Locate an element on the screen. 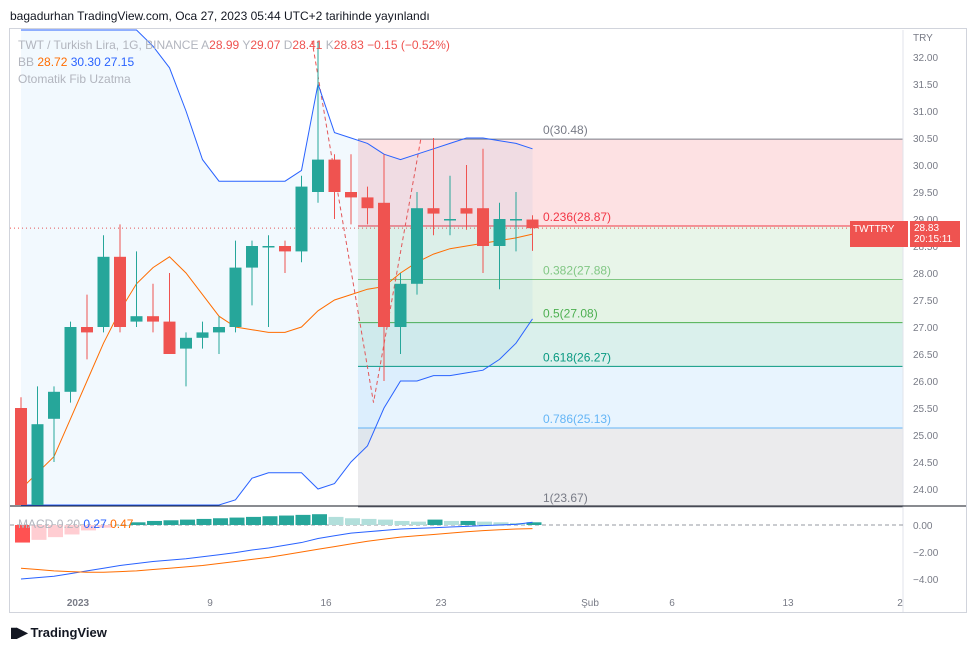 The image size is (977, 649). macd-signal-line is located at coordinates (276, 550).